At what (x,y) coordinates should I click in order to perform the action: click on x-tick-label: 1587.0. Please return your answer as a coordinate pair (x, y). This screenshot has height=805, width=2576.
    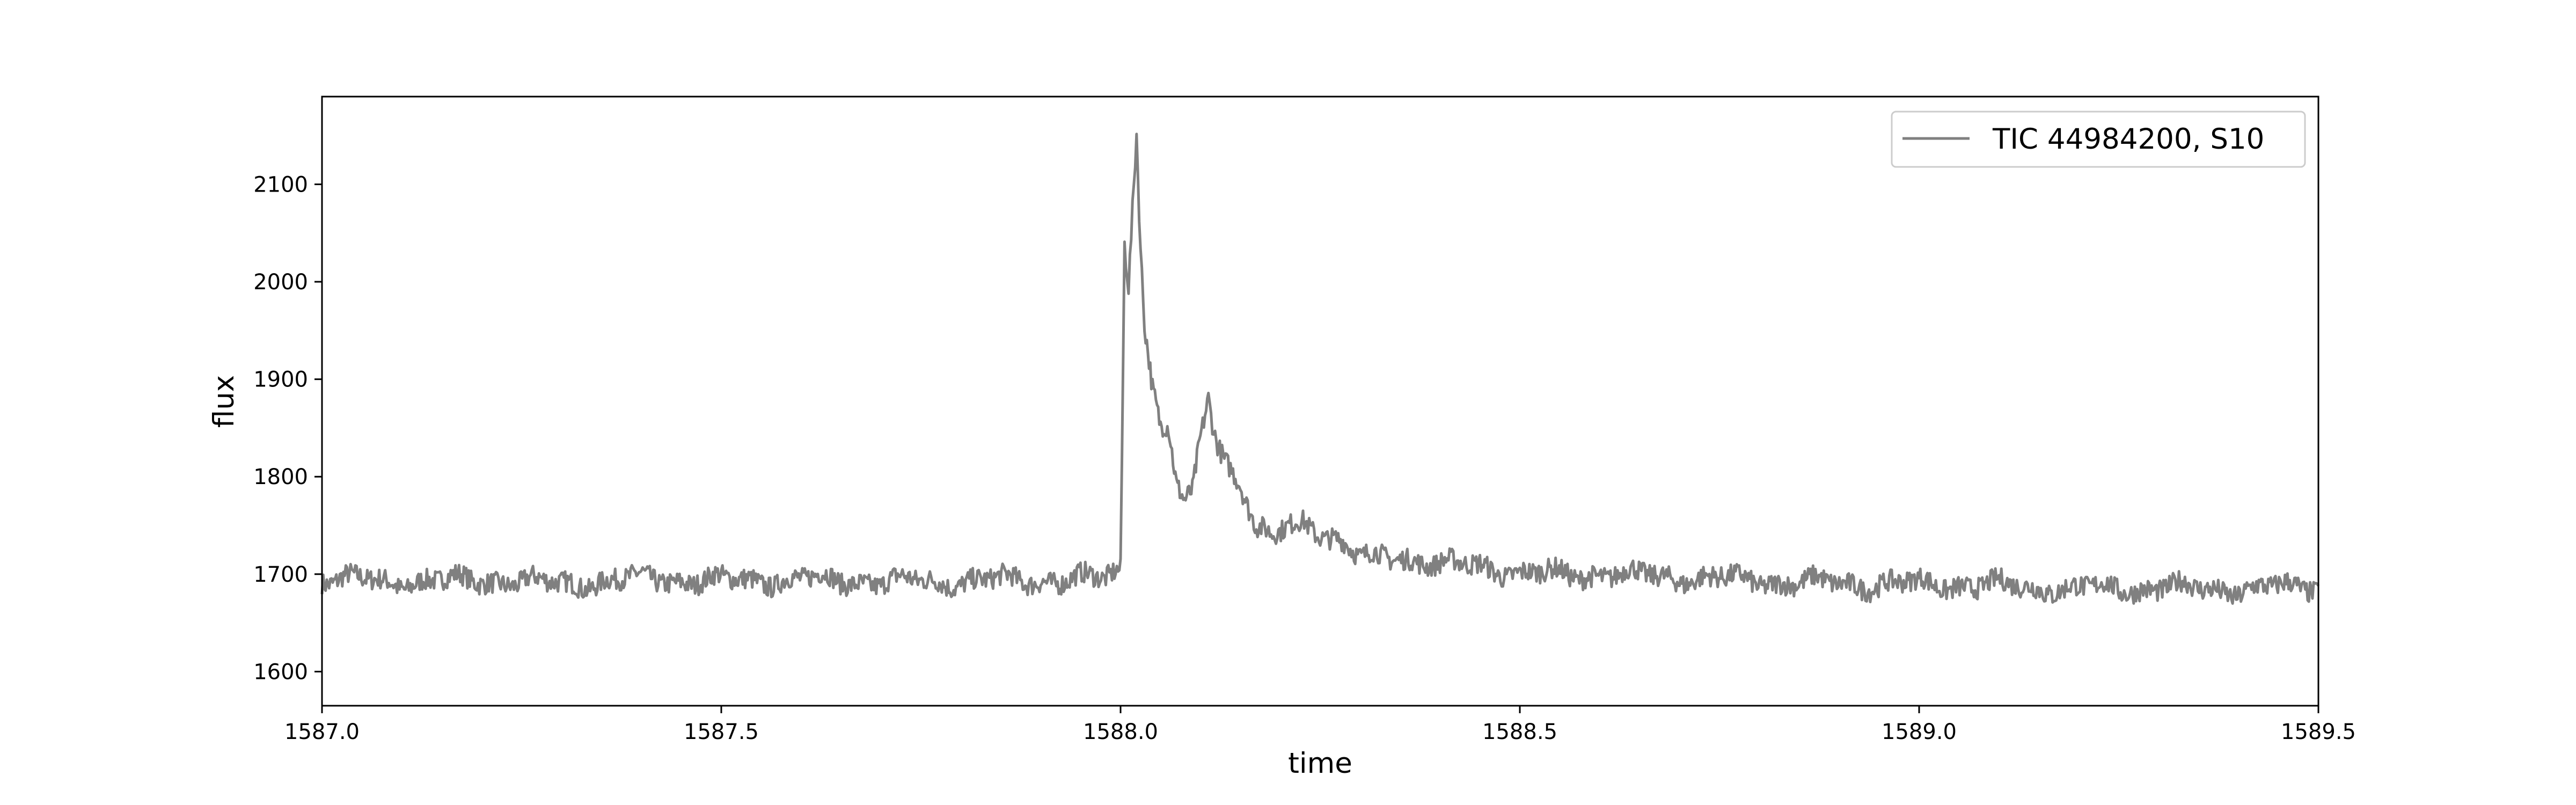
    Looking at the image, I should click on (322, 732).